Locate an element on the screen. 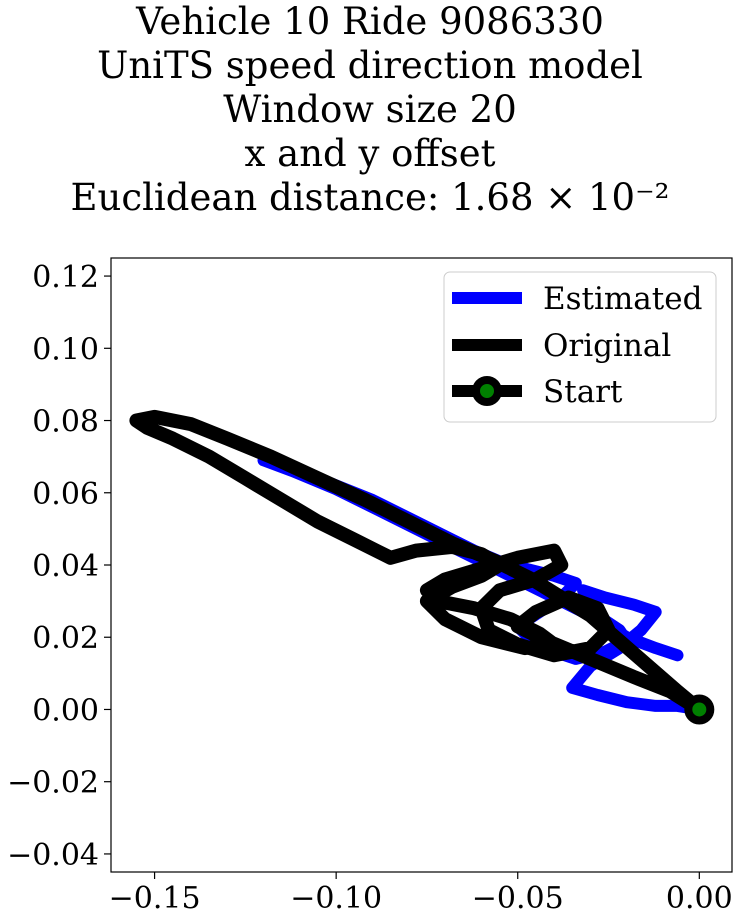 This screenshot has height=920, width=740. x-tick-label: −0.05 is located at coordinates (518, 898).